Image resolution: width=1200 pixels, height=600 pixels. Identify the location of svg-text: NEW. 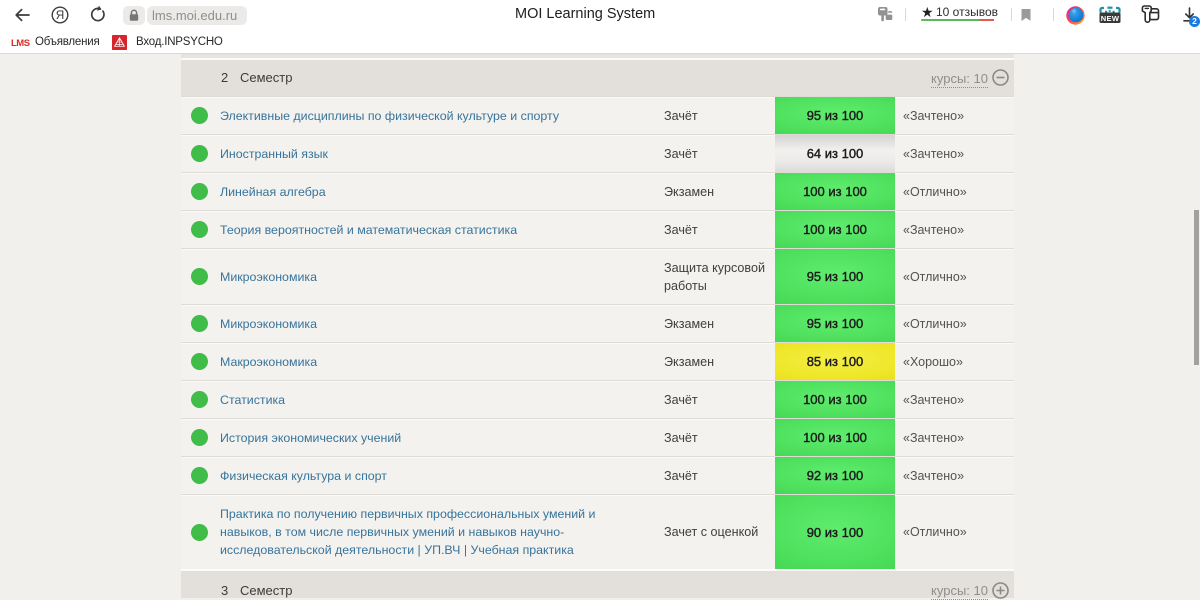
(1110, 18).